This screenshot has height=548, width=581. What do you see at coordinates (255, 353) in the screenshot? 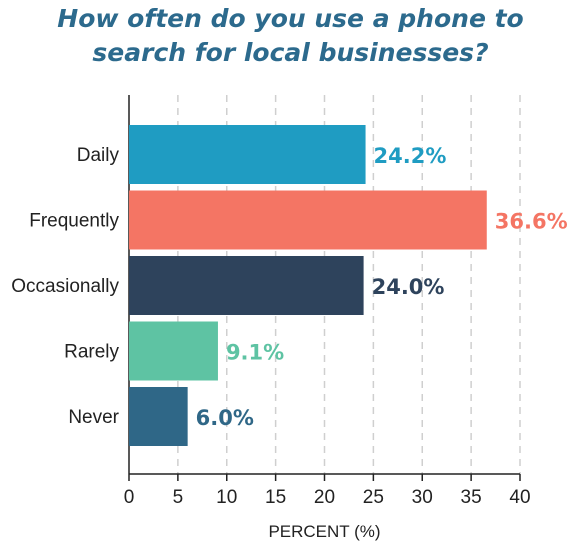
I see `data-label: 9.1%` at bounding box center [255, 353].